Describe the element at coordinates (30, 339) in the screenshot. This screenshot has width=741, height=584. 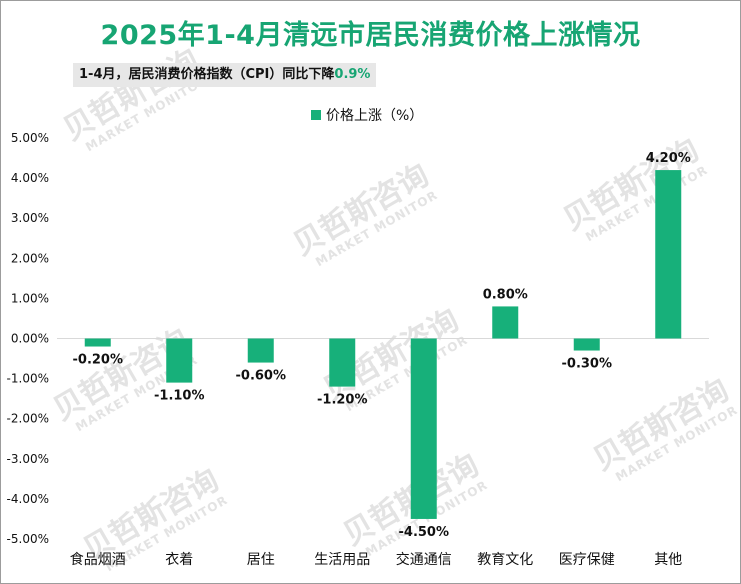
I see `y-tick-label: 0.00%` at that location.